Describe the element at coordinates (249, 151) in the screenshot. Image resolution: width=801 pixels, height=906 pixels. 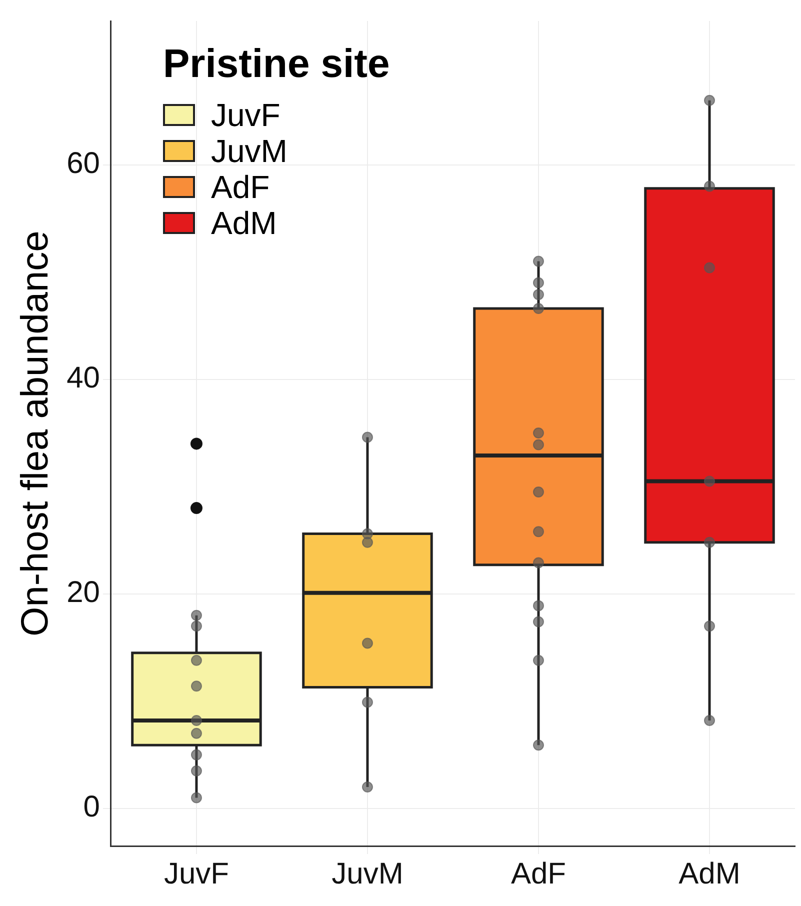
I see `legend-label: JuvM` at that location.